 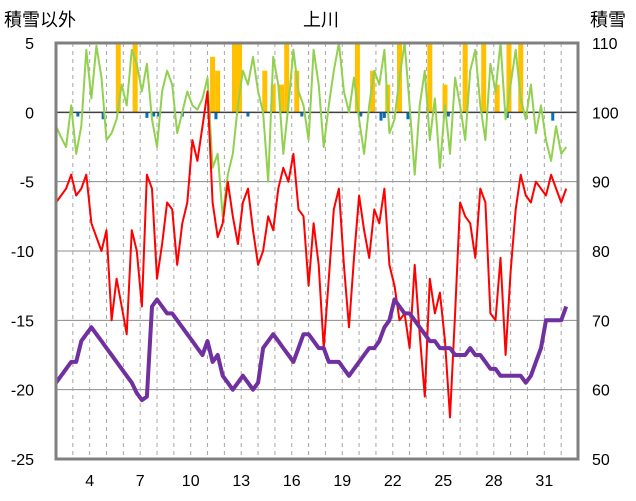 I want to click on y-axis-right-ticks: 110 100 90 80 70 60 50, so click(x=605, y=252).